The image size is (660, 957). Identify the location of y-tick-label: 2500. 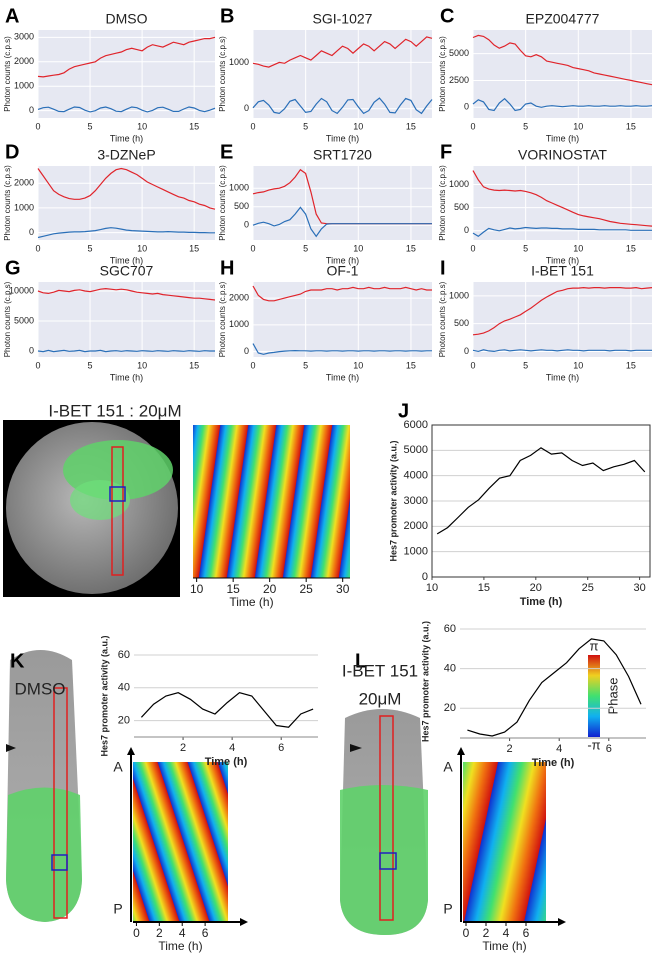
(459, 80).